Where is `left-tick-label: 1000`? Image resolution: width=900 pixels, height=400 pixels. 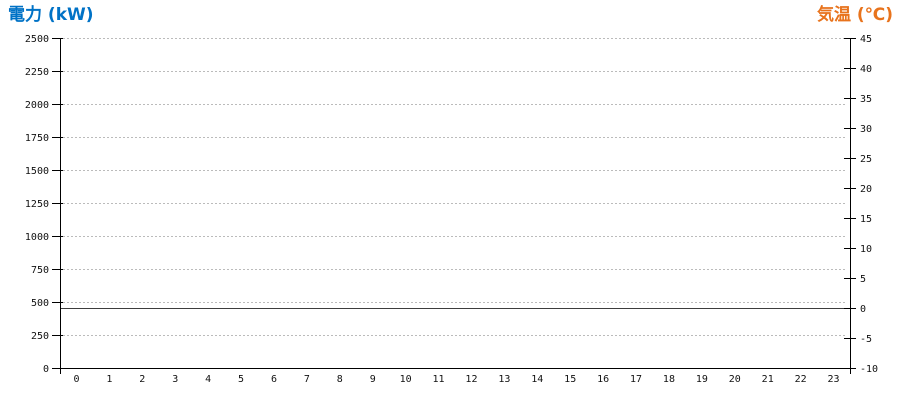 left-tick-label: 1000 is located at coordinates (37, 237).